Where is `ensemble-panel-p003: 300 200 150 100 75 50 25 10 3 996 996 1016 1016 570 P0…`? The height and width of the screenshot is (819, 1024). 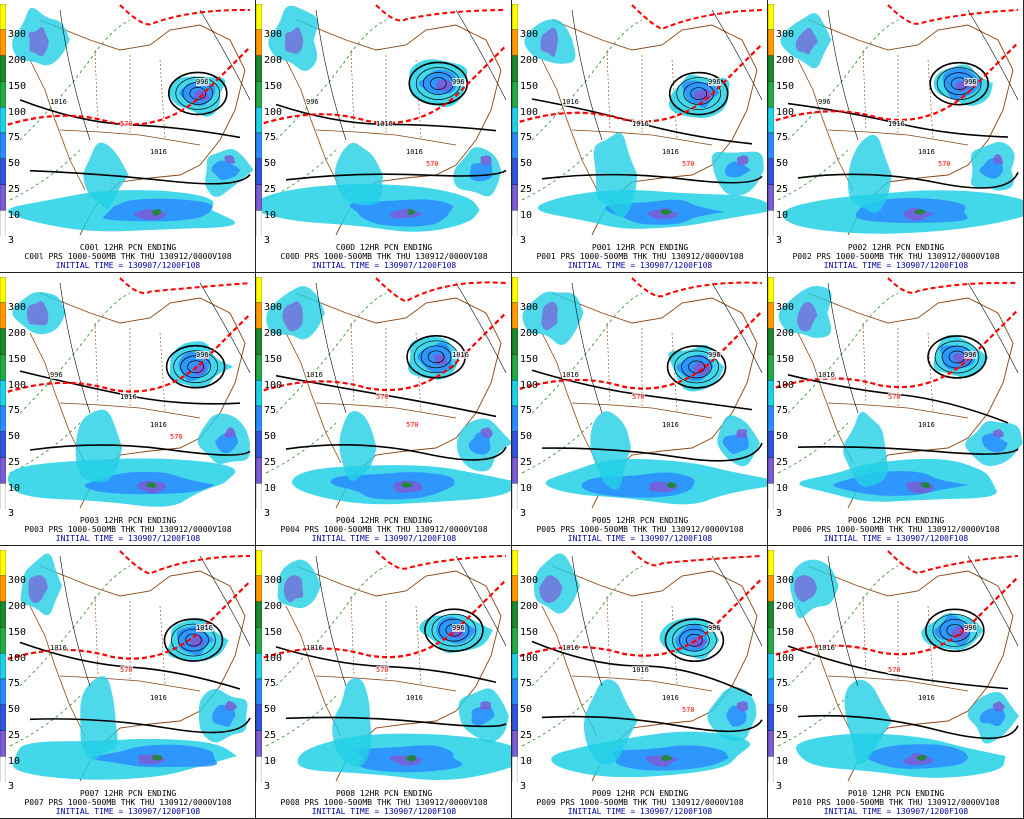
ensemble-panel-p003: 300 200 150 100 75 50 25 10 3 996 996 1016 1016 570 P0… is located at coordinates (128, 409).